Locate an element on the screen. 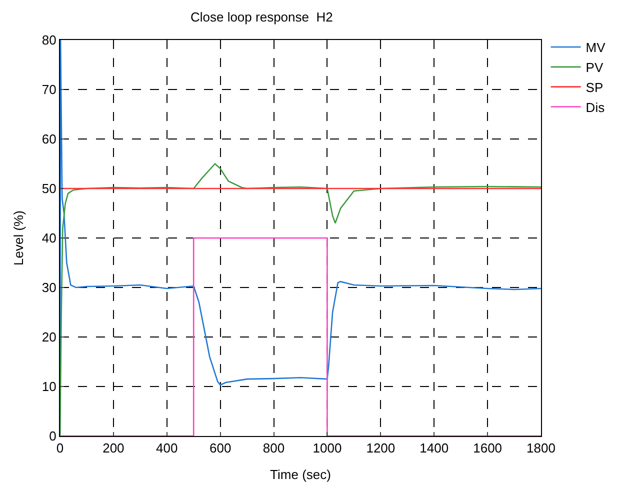  y-tick-label: 80 is located at coordinates (49, 40).